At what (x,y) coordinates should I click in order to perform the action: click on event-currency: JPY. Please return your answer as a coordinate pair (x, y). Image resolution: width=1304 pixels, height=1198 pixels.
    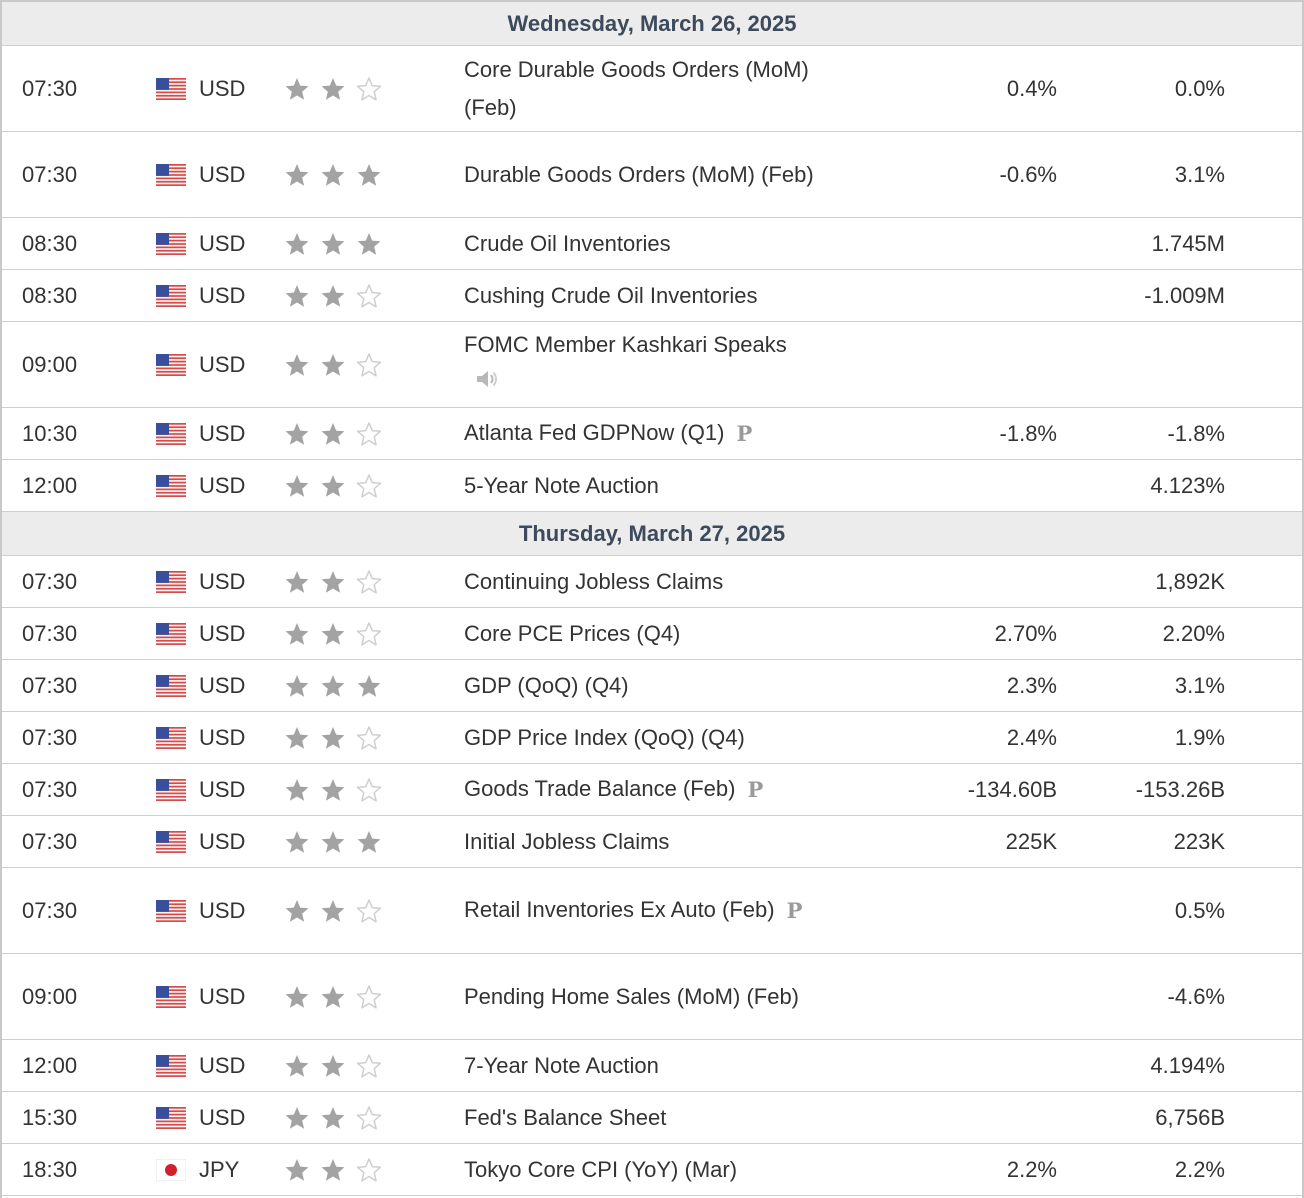
    Looking at the image, I should click on (219, 1169).